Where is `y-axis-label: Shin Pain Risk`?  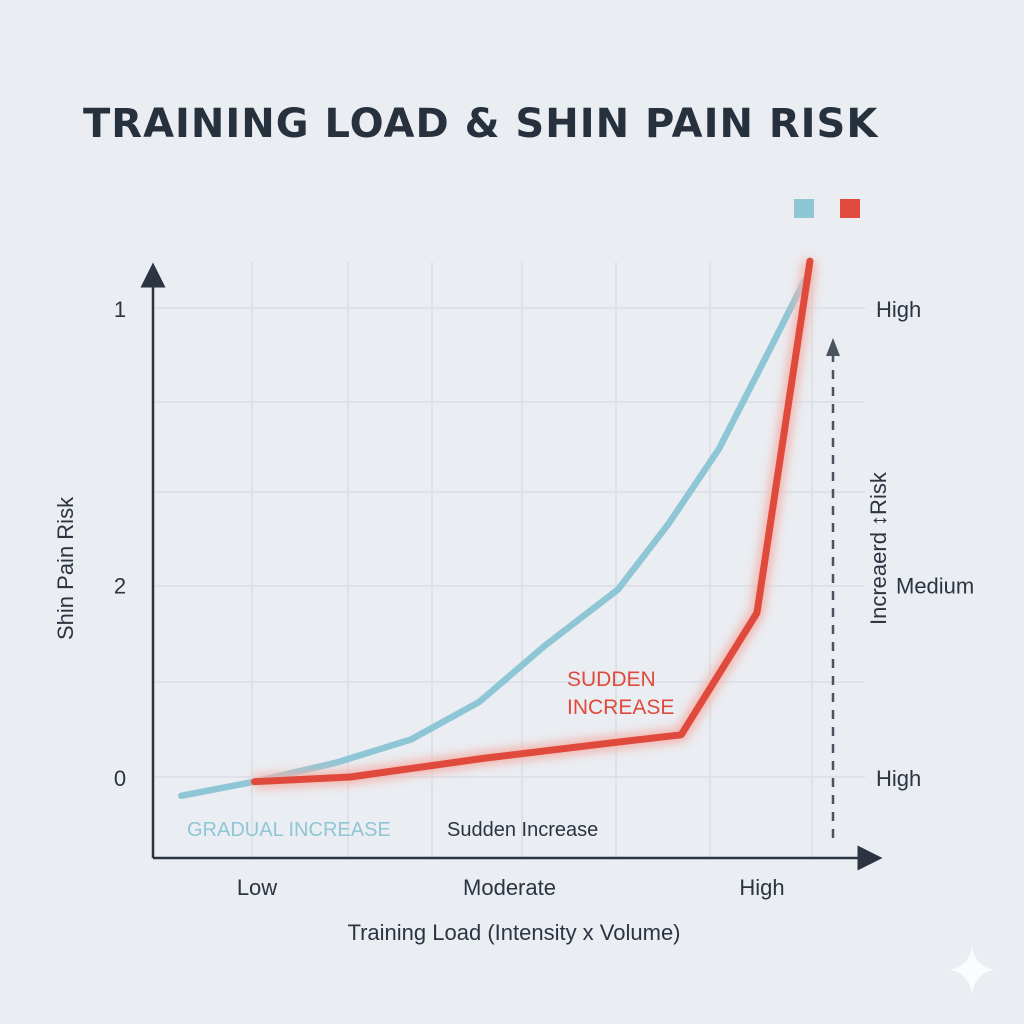 y-axis-label: Shin Pain Risk is located at coordinates (65, 568).